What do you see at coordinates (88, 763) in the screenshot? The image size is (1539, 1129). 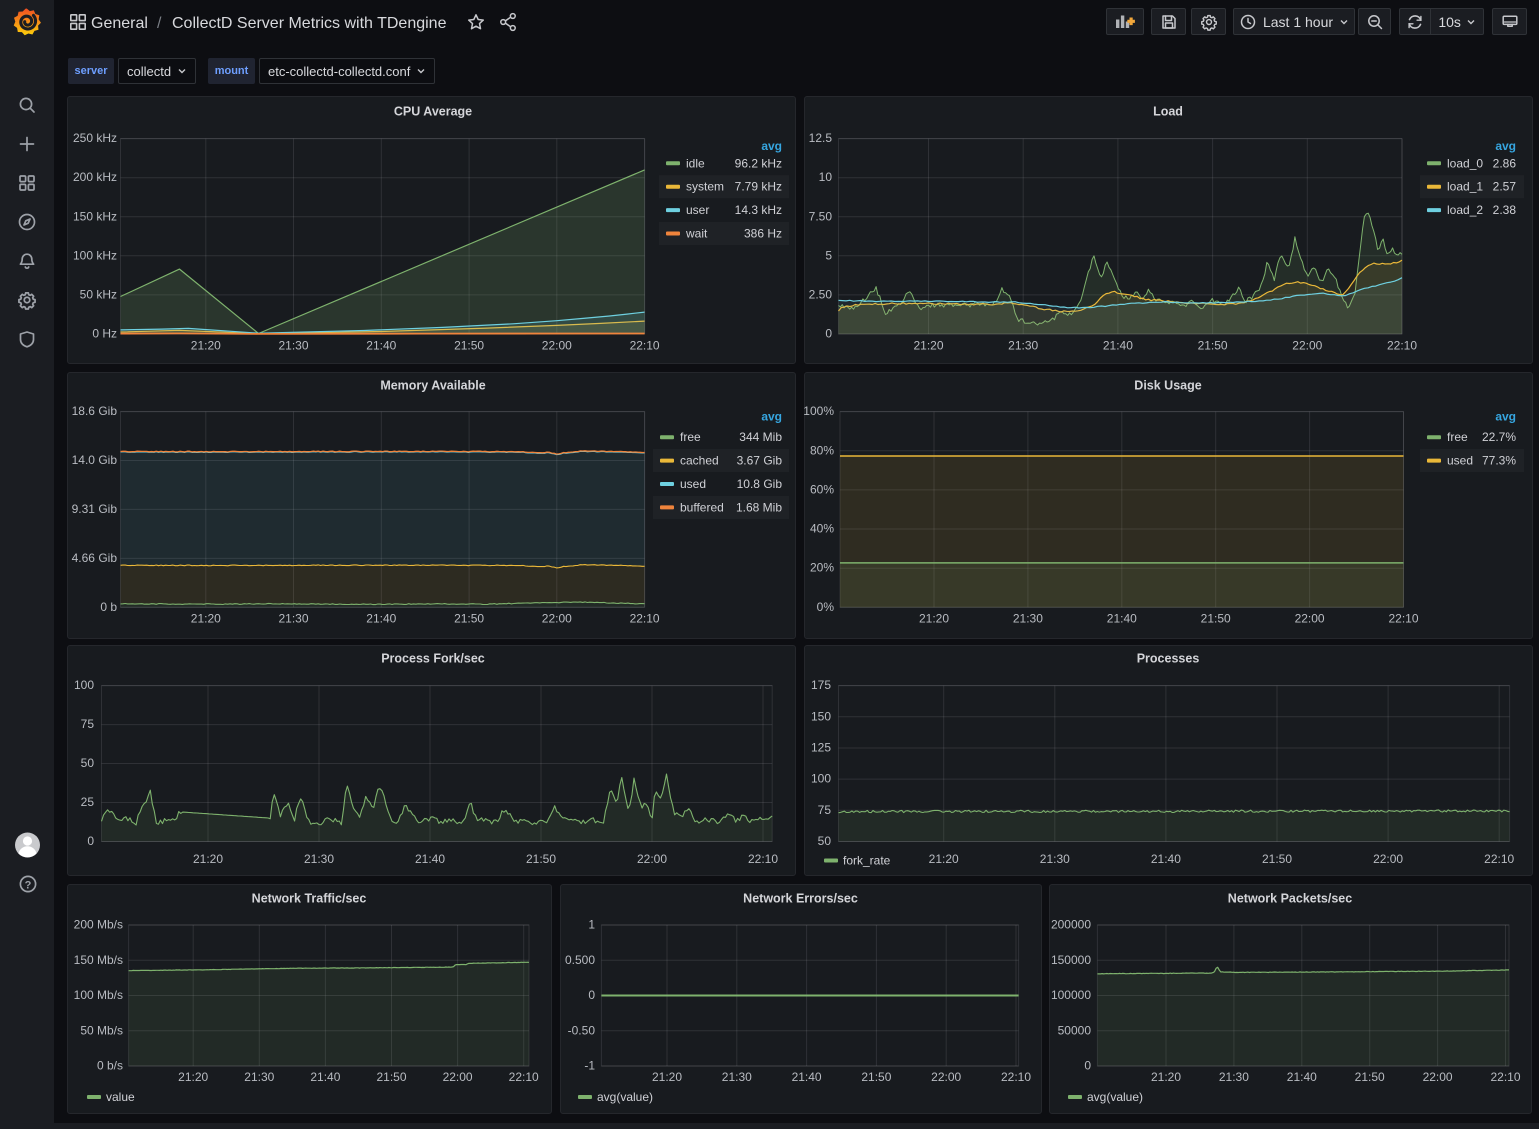 I see `svg-text: 50` at bounding box center [88, 763].